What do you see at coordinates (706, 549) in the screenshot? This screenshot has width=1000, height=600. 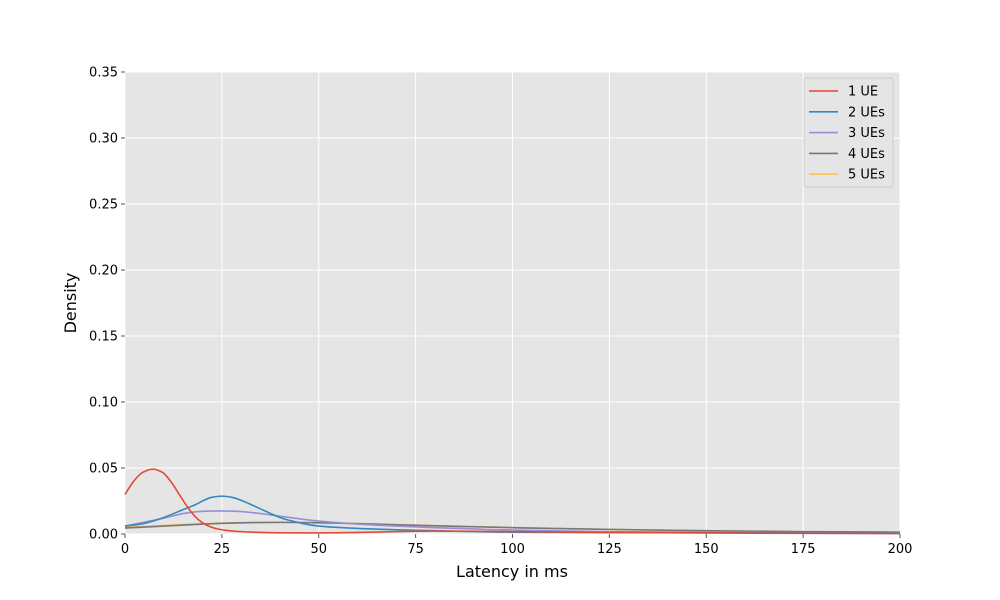 I see `x-tick-label: 150` at bounding box center [706, 549].